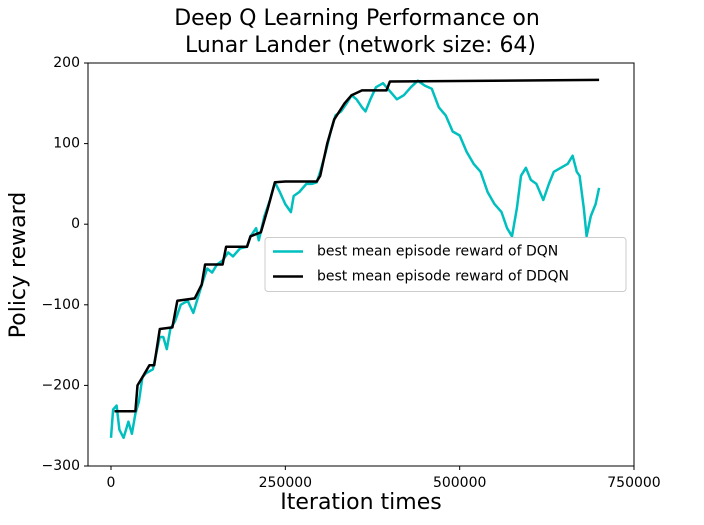 Image resolution: width=704 pixels, height=525 pixels. I want to click on legend-box, so click(445, 264).